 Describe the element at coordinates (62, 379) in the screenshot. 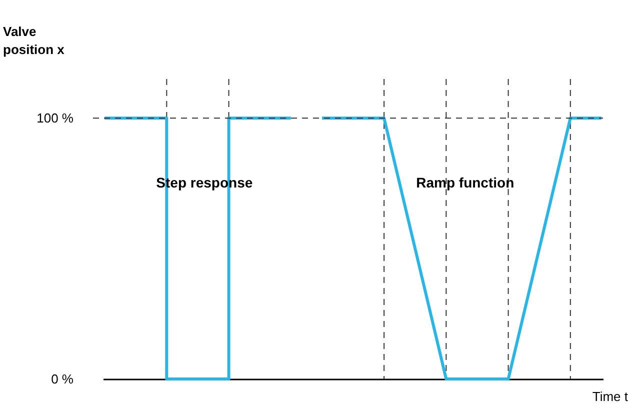

I see `y-tick-label: 0 %` at that location.